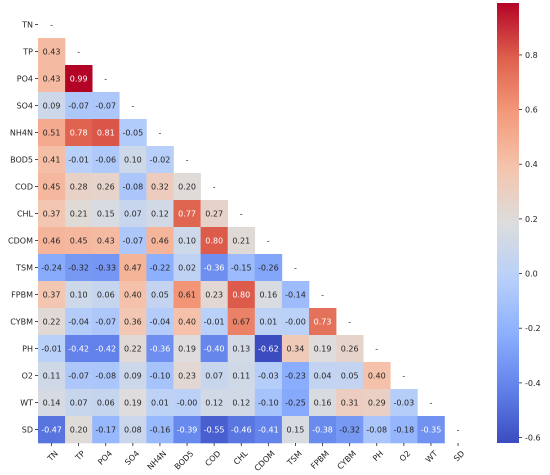 The height and width of the screenshot is (475, 550). Describe the element at coordinates (52, 403) in the screenshot. I see `cell-value-label: 0.14` at that location.